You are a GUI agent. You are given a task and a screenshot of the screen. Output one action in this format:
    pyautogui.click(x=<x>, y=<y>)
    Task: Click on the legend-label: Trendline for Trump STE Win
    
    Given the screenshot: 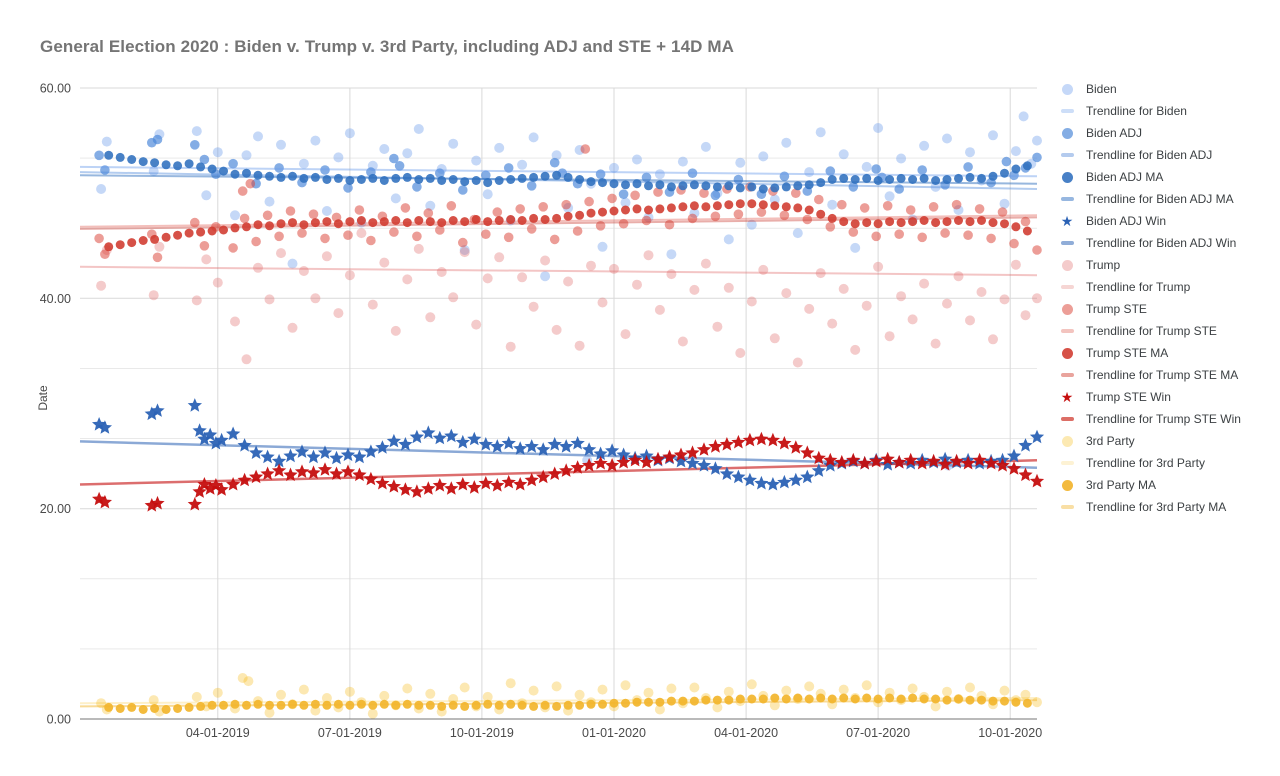 What is the action you would take?
    pyautogui.click(x=1163, y=419)
    